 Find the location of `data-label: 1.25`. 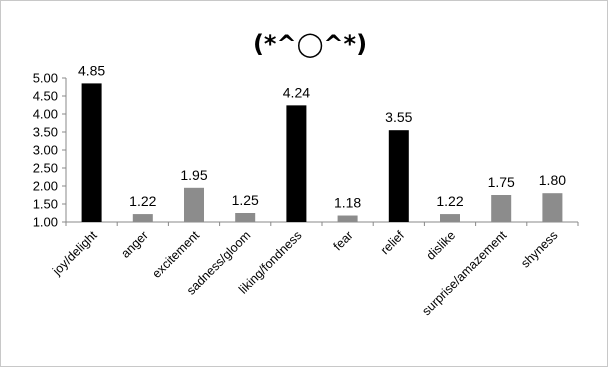

data-label: 1.25 is located at coordinates (245, 200).